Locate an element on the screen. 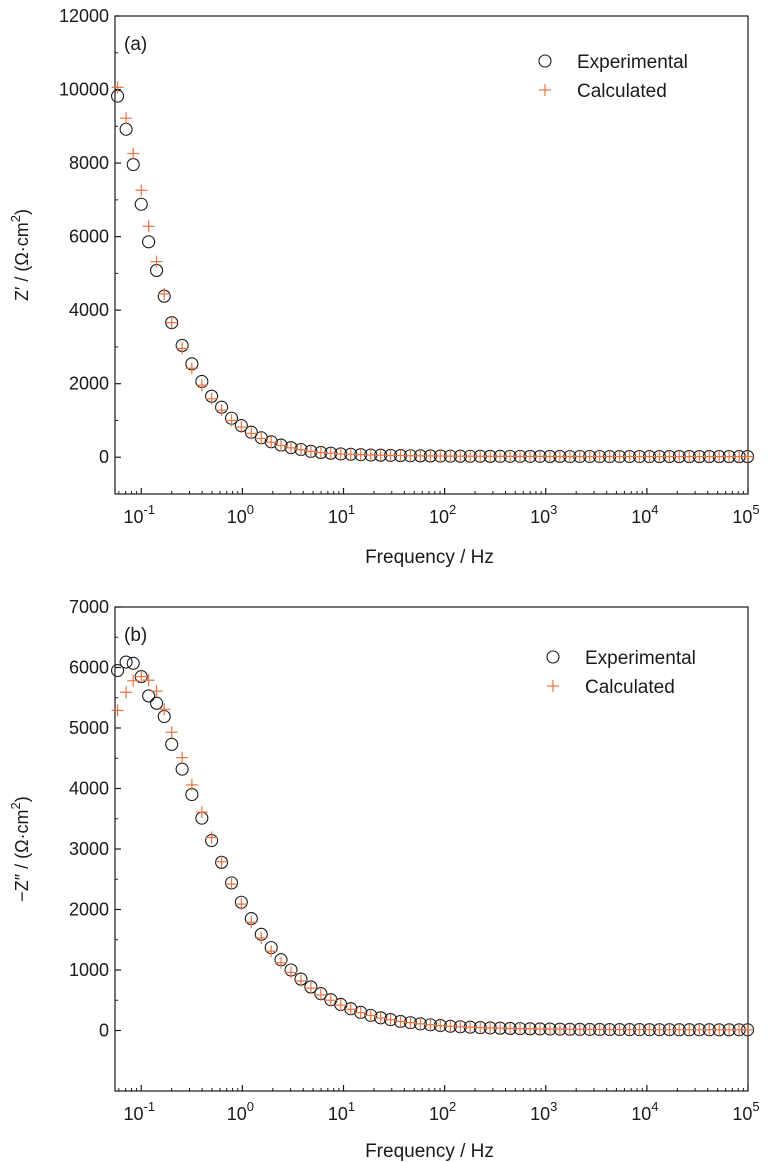  y-tick-label: 12000 is located at coordinates (84, 16).